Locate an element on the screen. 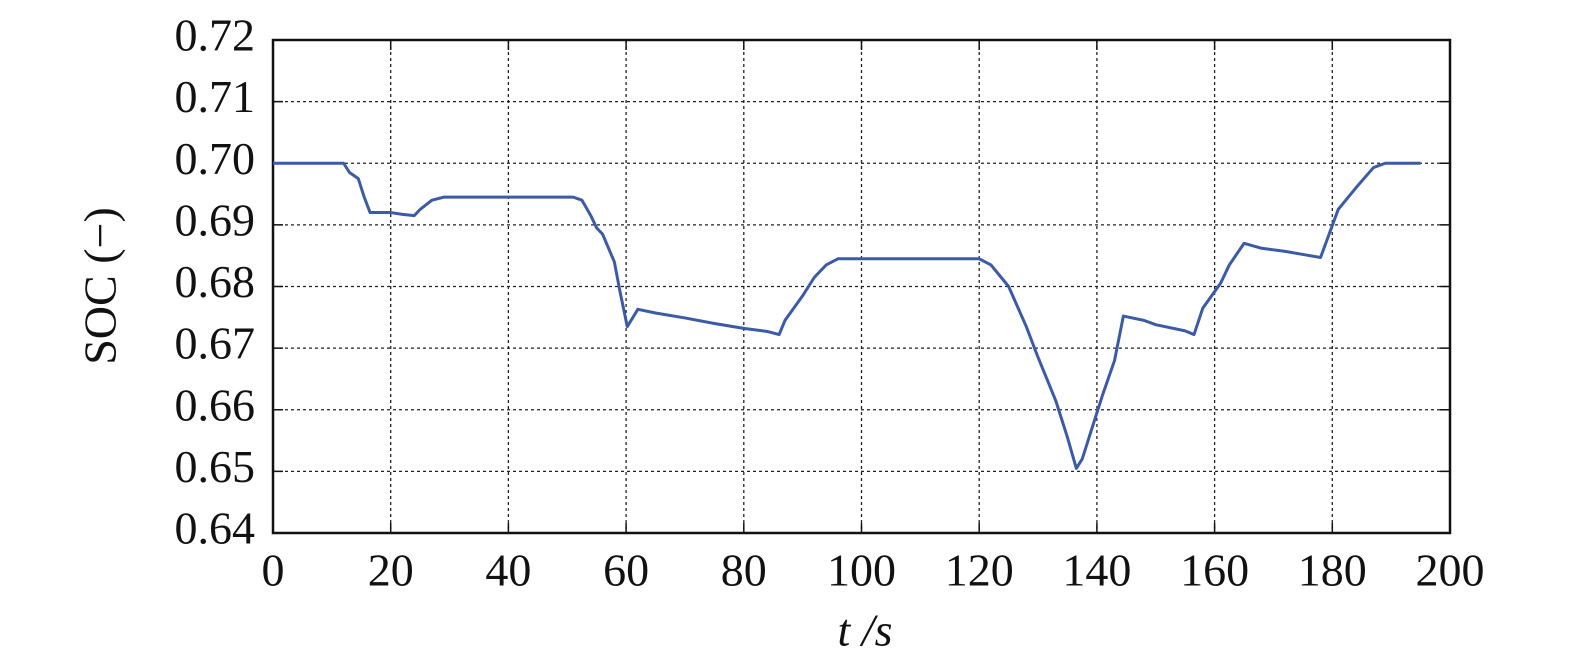 This screenshot has height=671, width=1575. y-tick-label: 0.64 is located at coordinates (215, 528).